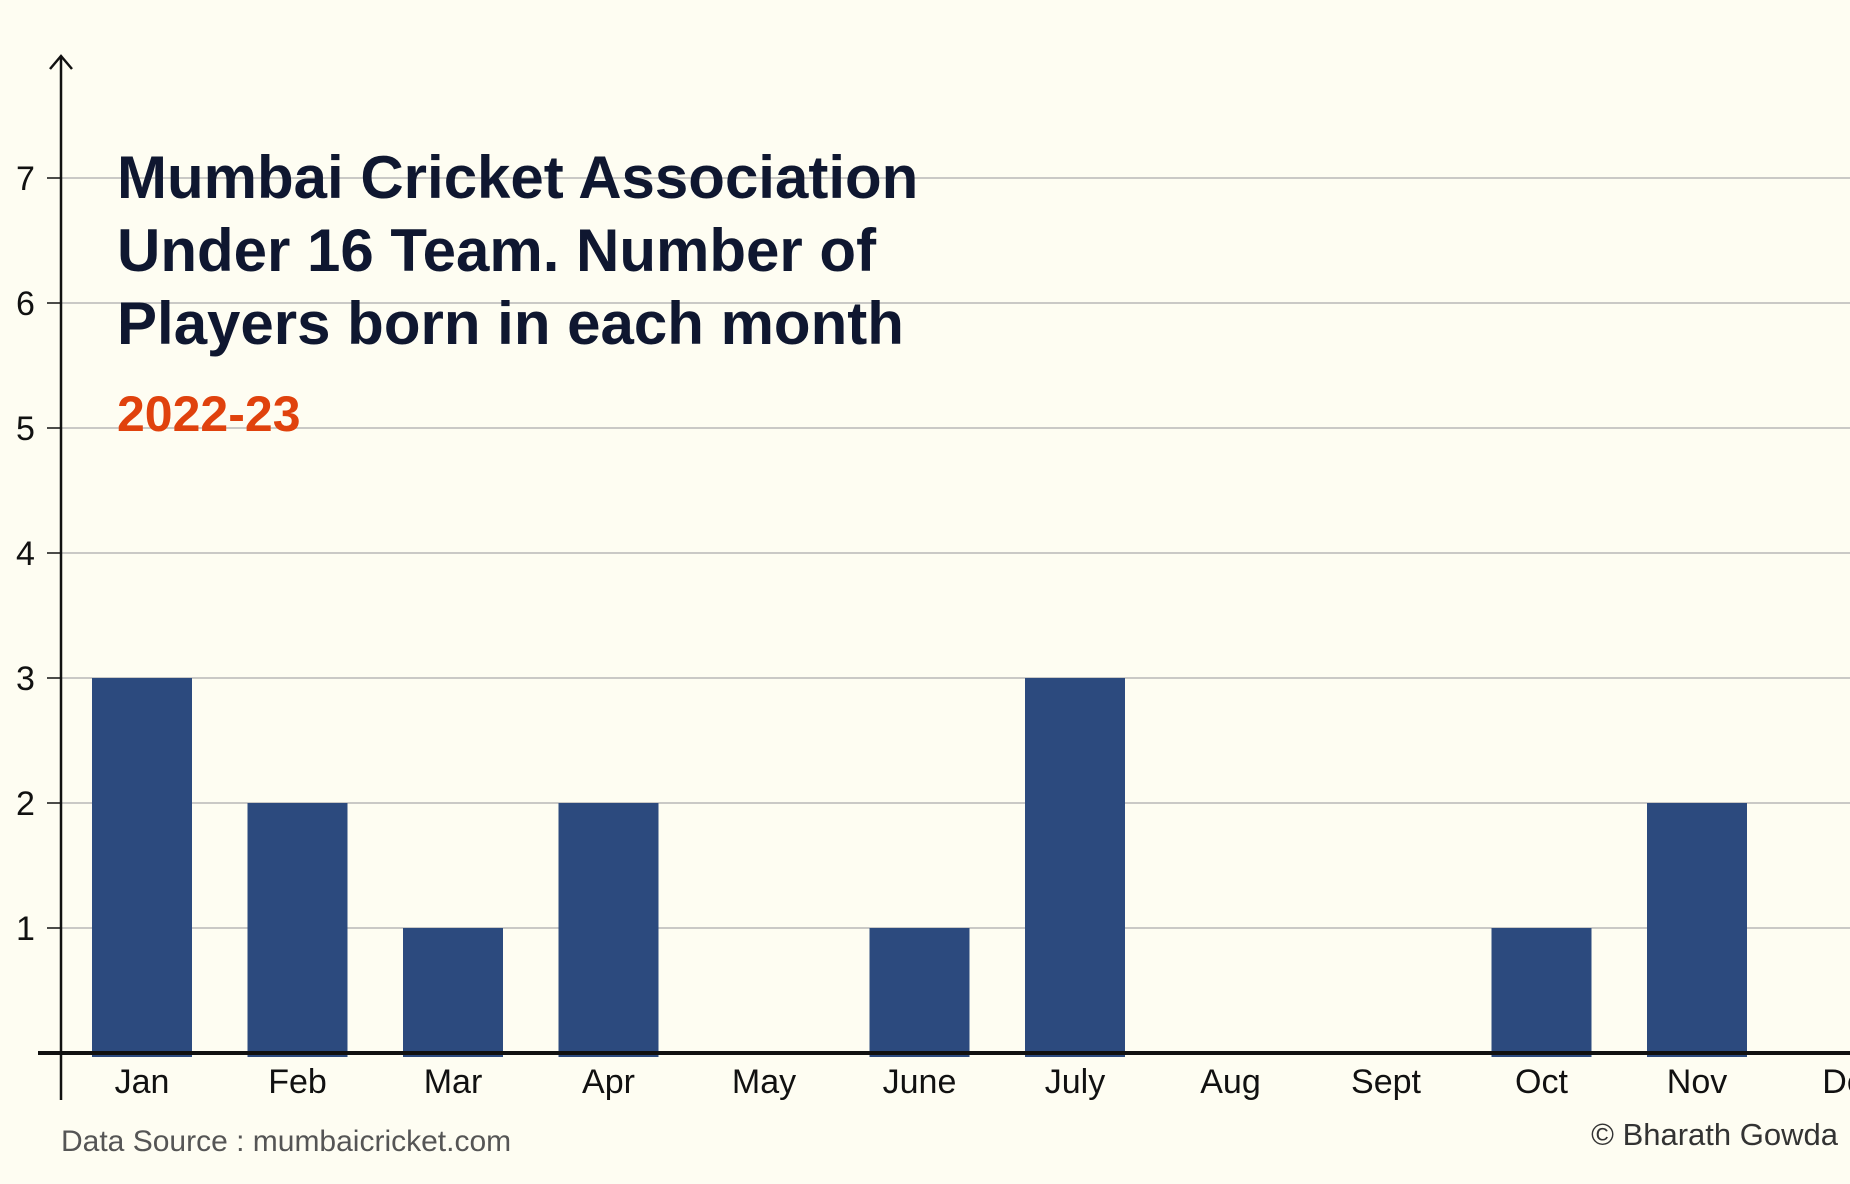  Describe the element at coordinates (453, 1082) in the screenshot. I see `x-tick-label-mar: Mar` at that location.